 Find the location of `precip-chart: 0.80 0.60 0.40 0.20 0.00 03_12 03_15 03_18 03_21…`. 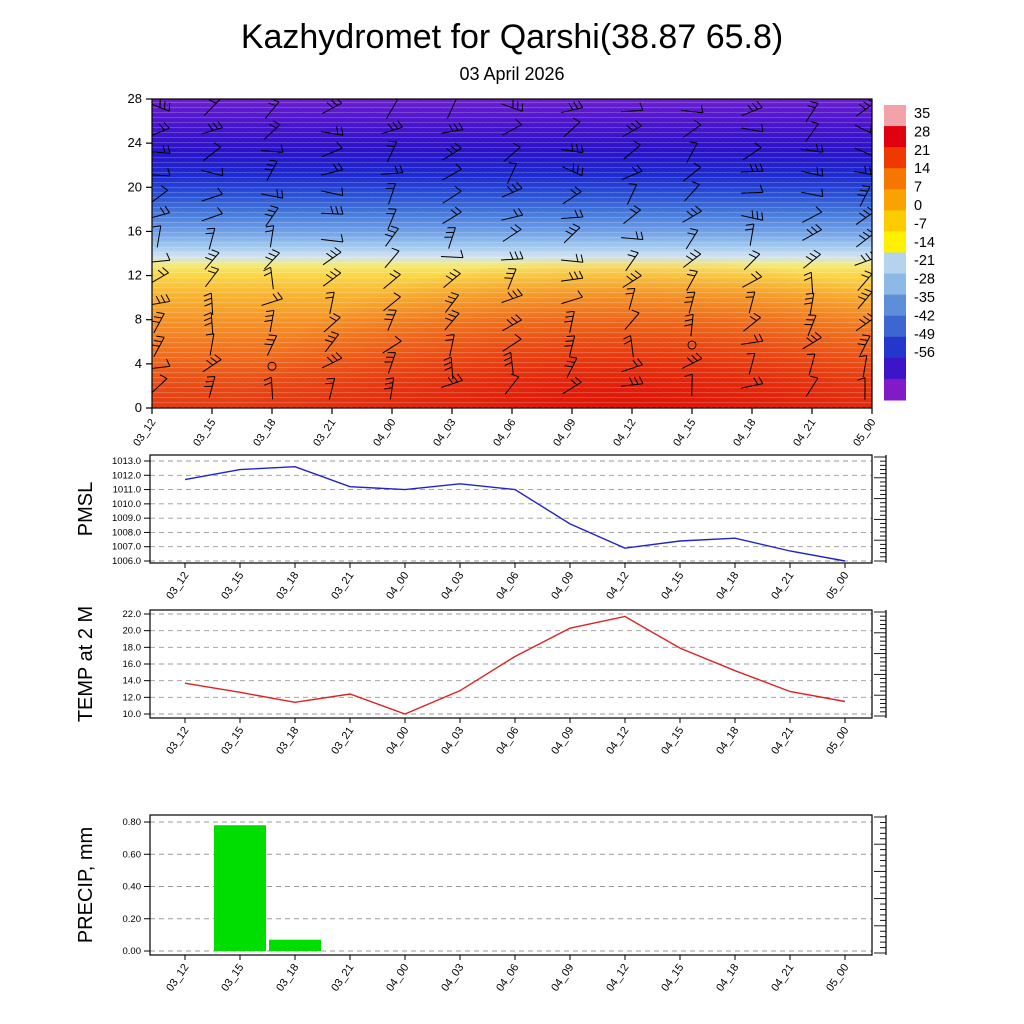

precip-chart: 0.80 0.60 0.40 0.20 0.00 03_12 03_15 03_18 03_21… is located at coordinates (481, 904).